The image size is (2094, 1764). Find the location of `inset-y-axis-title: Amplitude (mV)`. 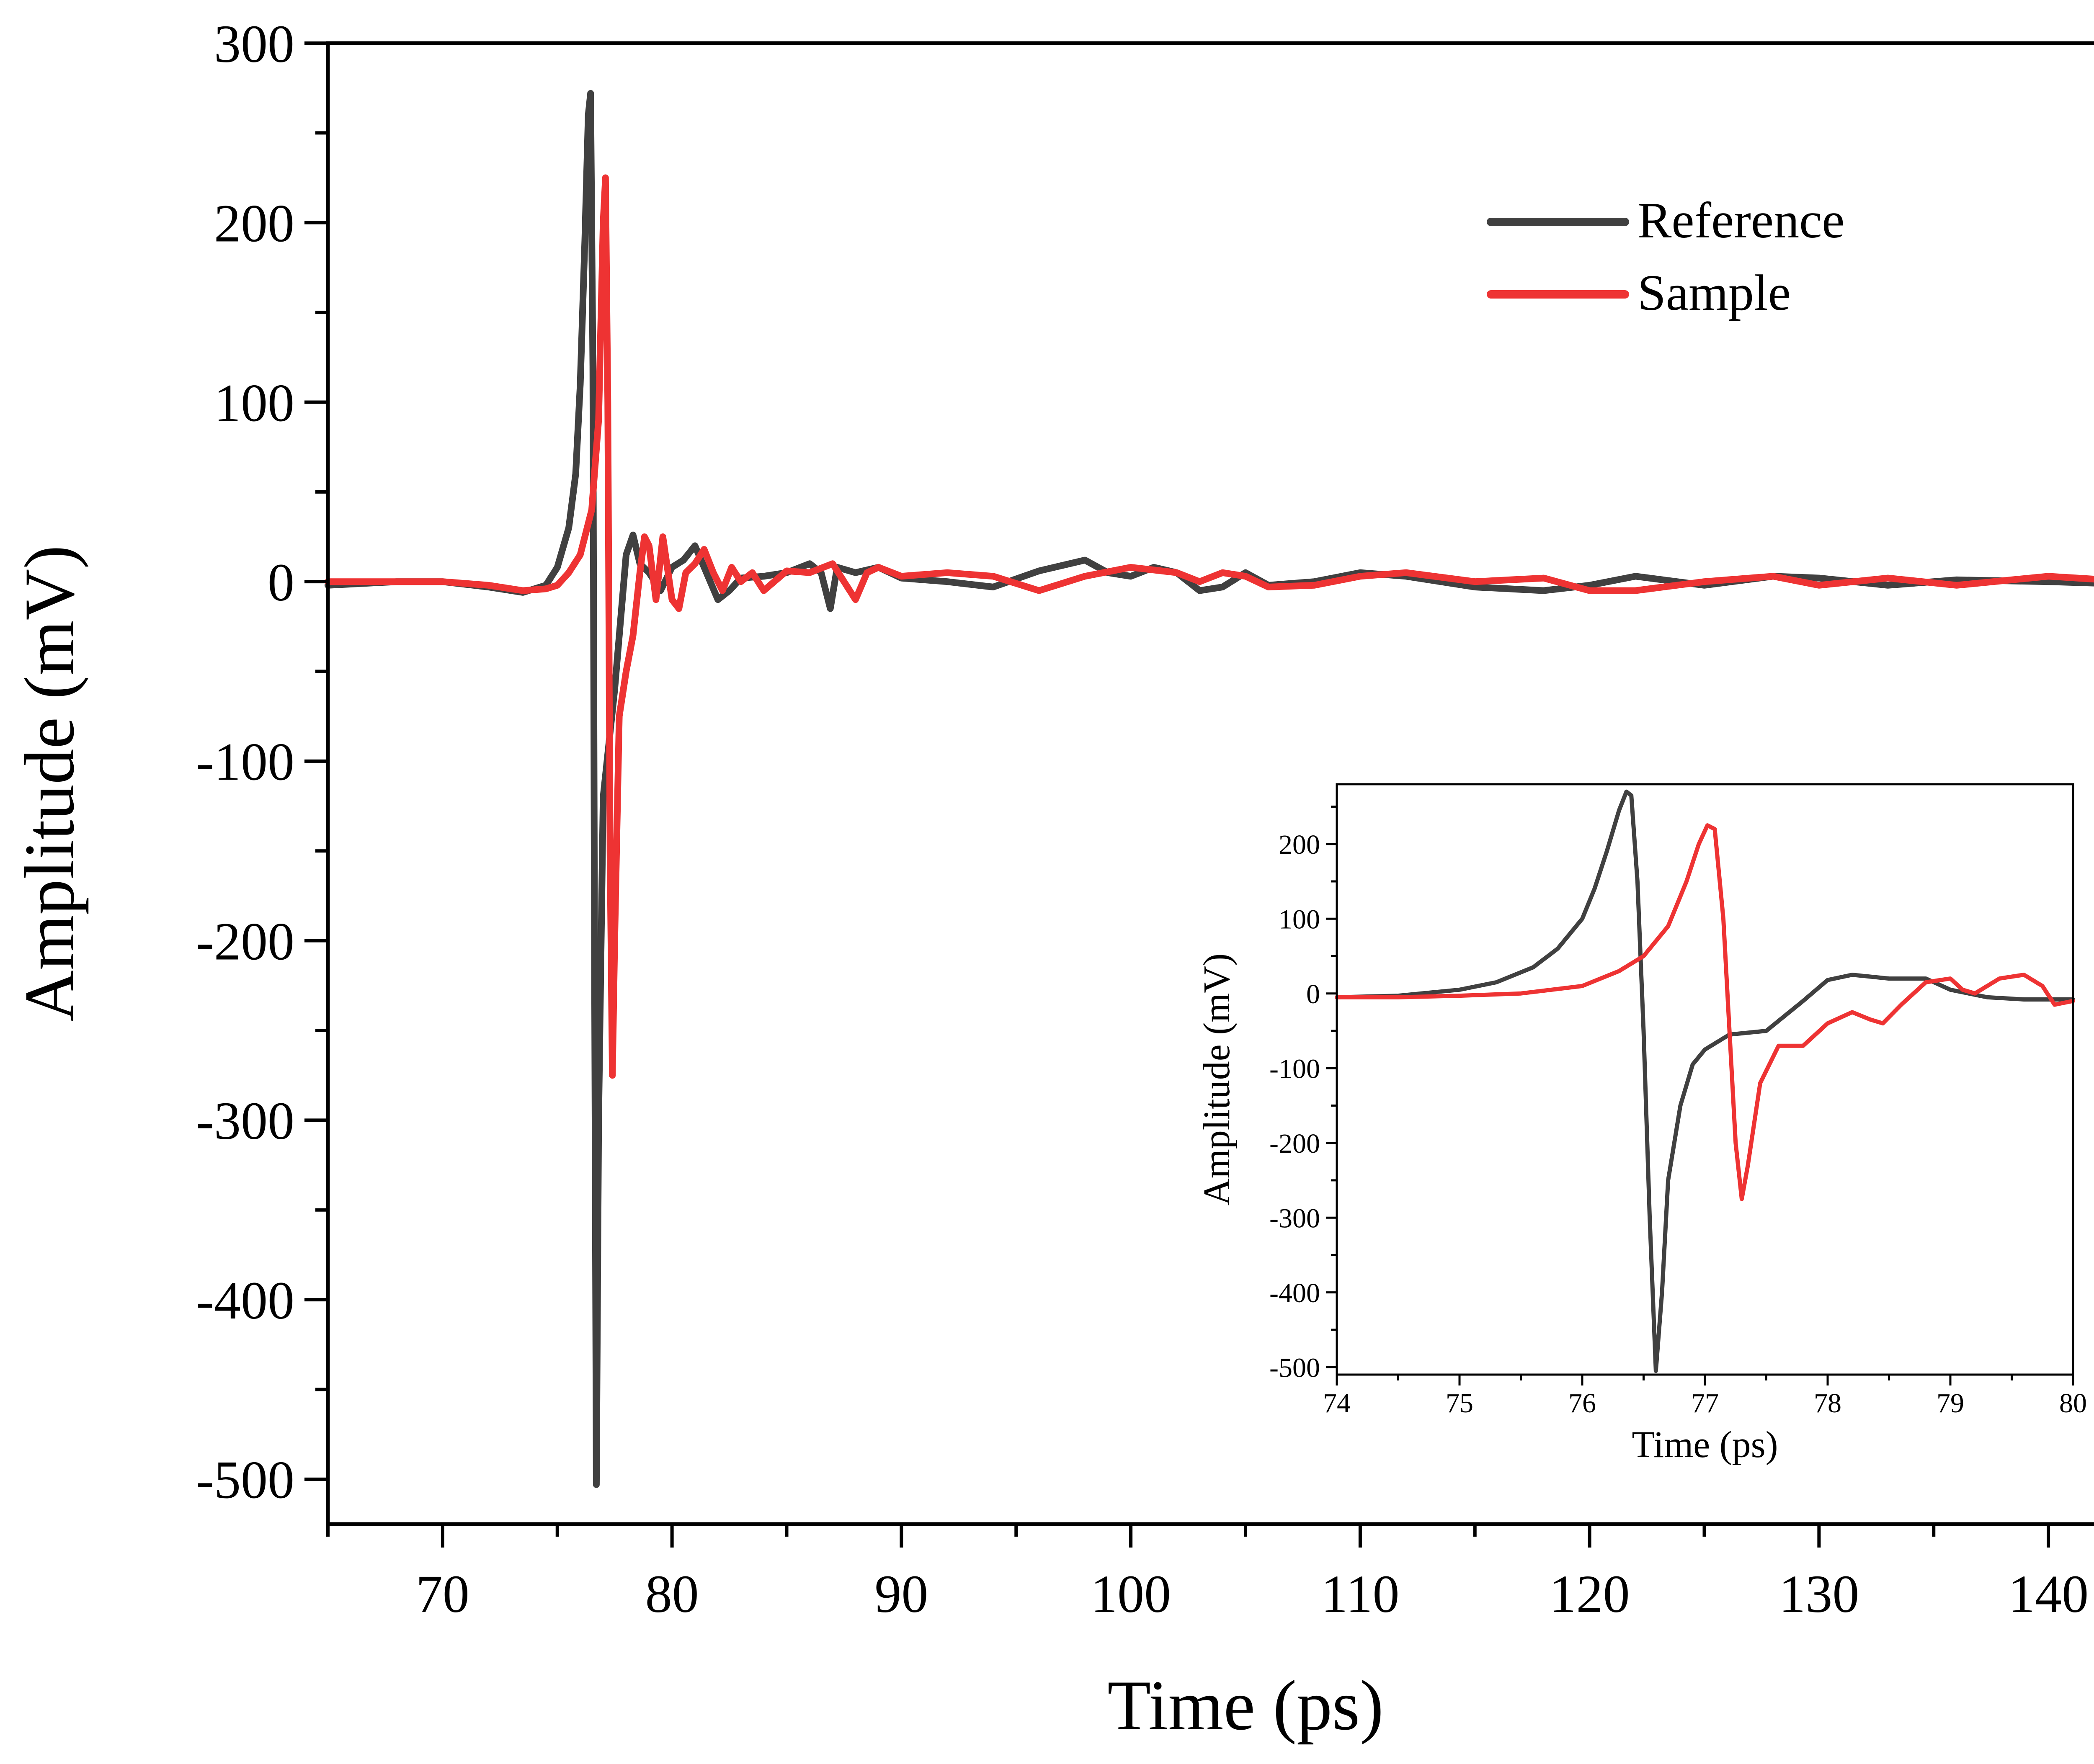

inset-y-axis-title: Amplitude (mV) is located at coordinates (1217, 1079).